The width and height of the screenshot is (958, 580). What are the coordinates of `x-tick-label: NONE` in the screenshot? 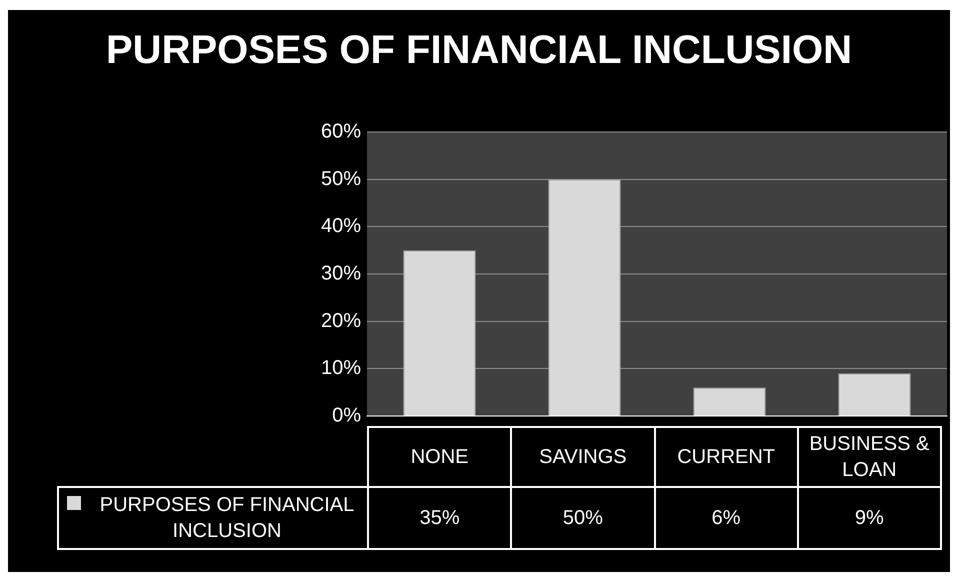 It's located at (439, 457).